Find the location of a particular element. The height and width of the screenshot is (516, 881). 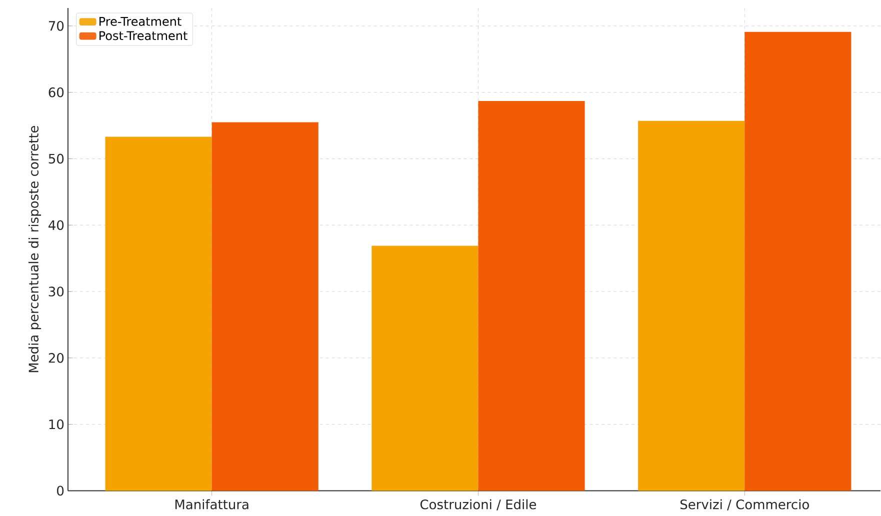

x-tick-label: Costruzioni / Edile is located at coordinates (478, 504).